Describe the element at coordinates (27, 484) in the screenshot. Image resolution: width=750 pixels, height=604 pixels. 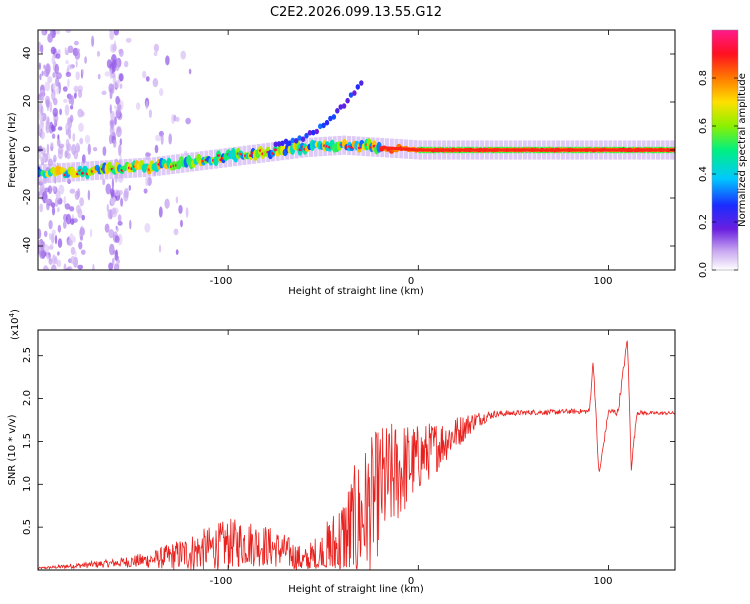
I see `bot-ytick-label: 1.0` at that location.